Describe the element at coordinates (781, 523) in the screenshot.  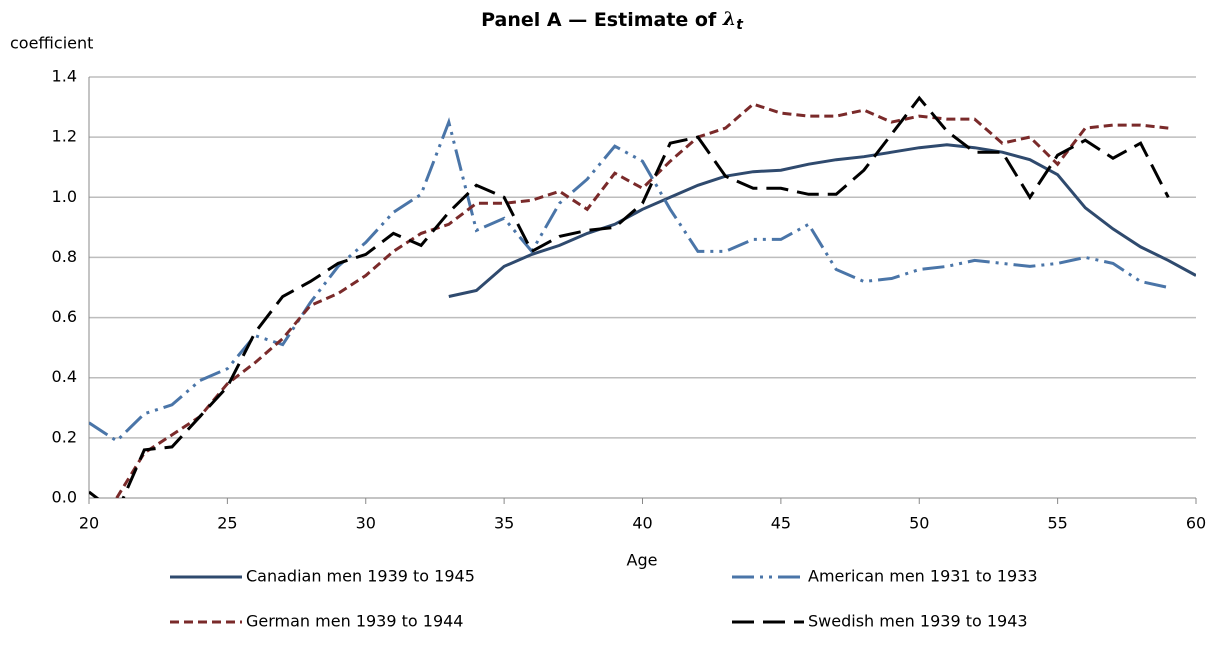
I see `x-tick-label: 45` at that location.